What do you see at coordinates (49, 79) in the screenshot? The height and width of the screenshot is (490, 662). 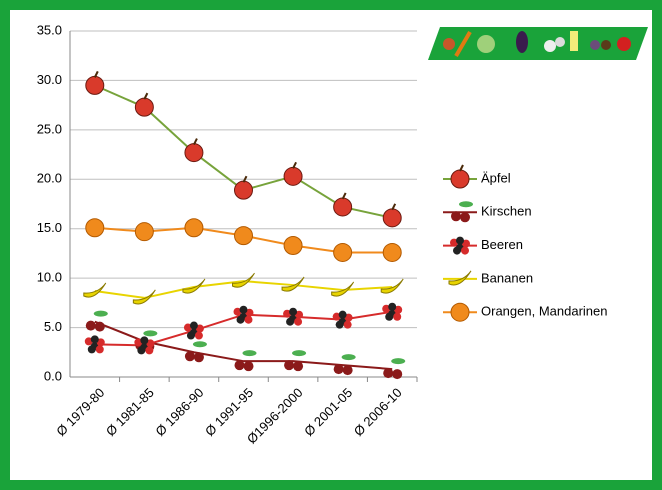 I see `y-tick-label: 30.0` at bounding box center [49, 79].